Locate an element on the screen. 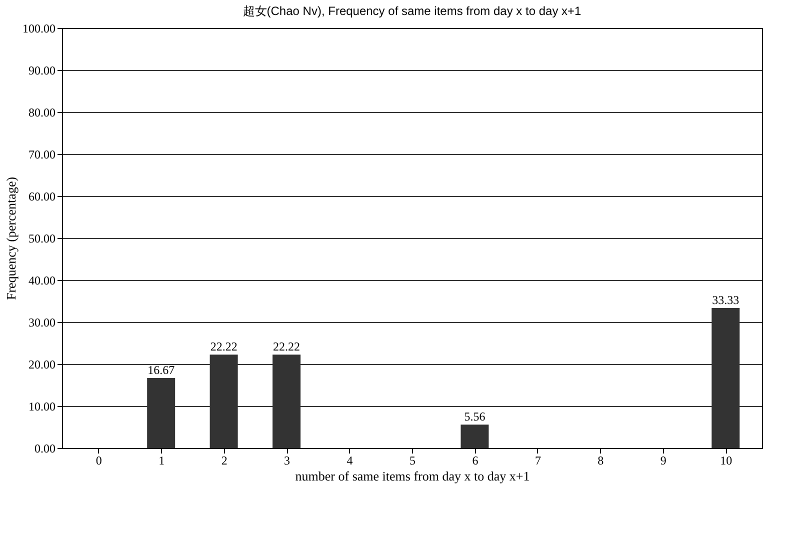 The image size is (804, 543). y-tick-label: 90.00 is located at coordinates (42, 71).